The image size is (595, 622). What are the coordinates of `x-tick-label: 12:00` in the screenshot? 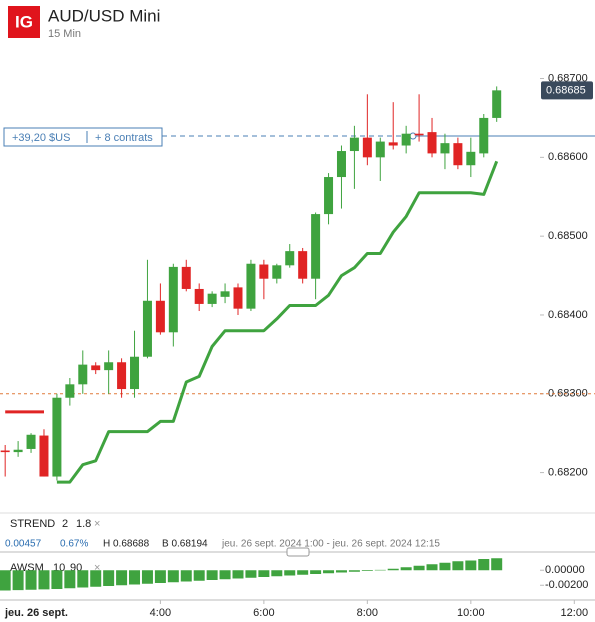 It's located at (575, 613).